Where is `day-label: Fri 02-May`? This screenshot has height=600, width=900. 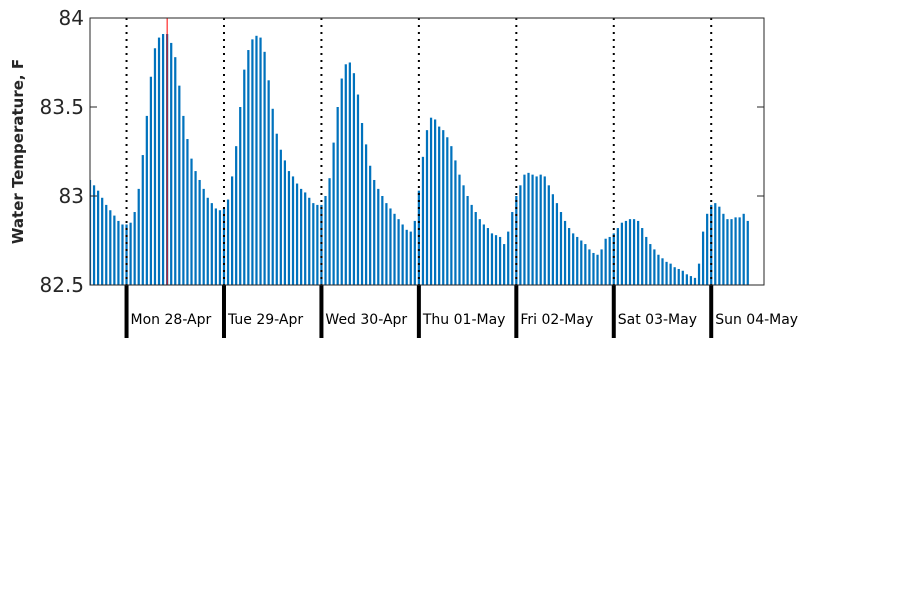 day-label: Fri 02-May is located at coordinates (556, 320).